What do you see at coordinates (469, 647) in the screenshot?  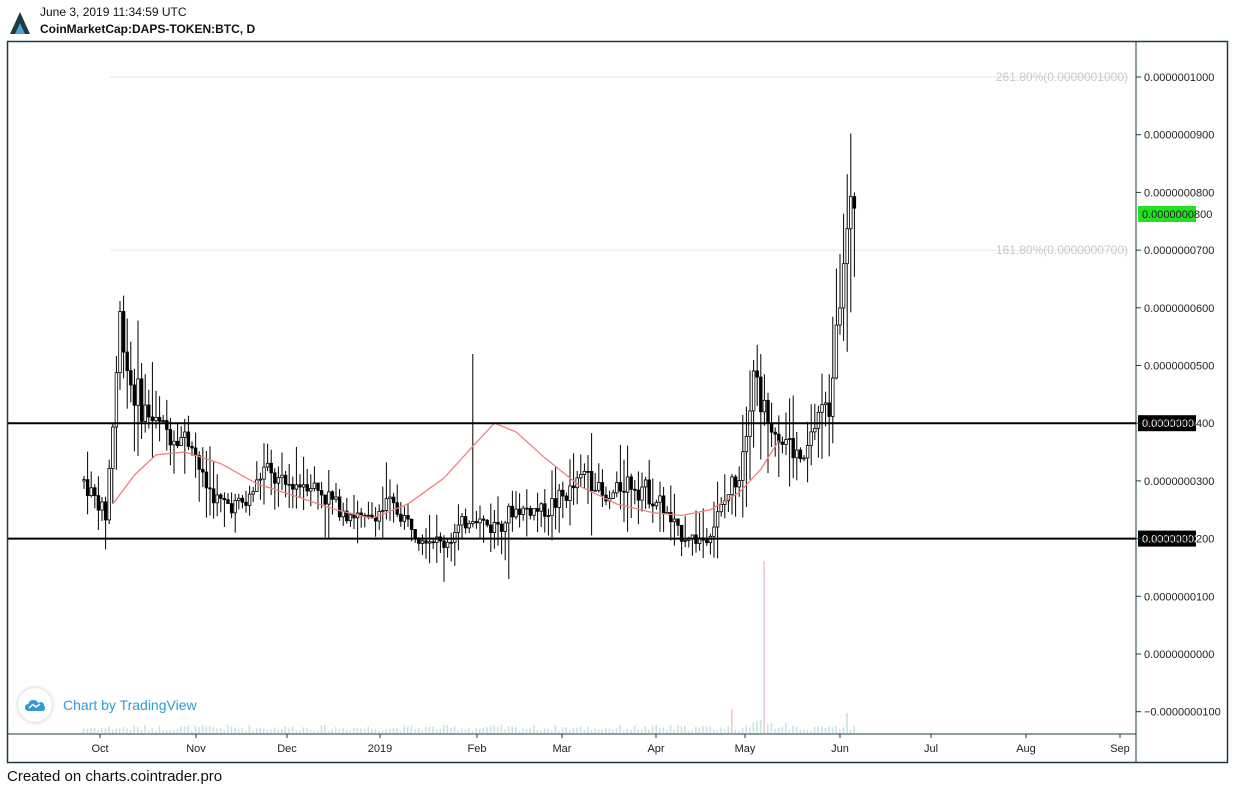 I see `volume-bars` at bounding box center [469, 647].